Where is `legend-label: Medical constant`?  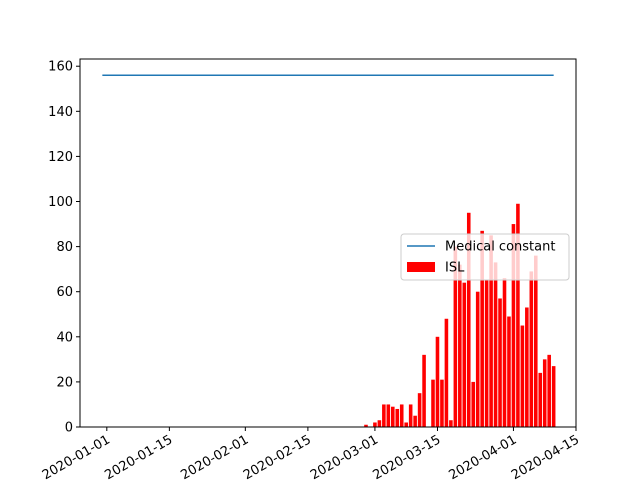 legend-label: Medical constant is located at coordinates (500, 247).